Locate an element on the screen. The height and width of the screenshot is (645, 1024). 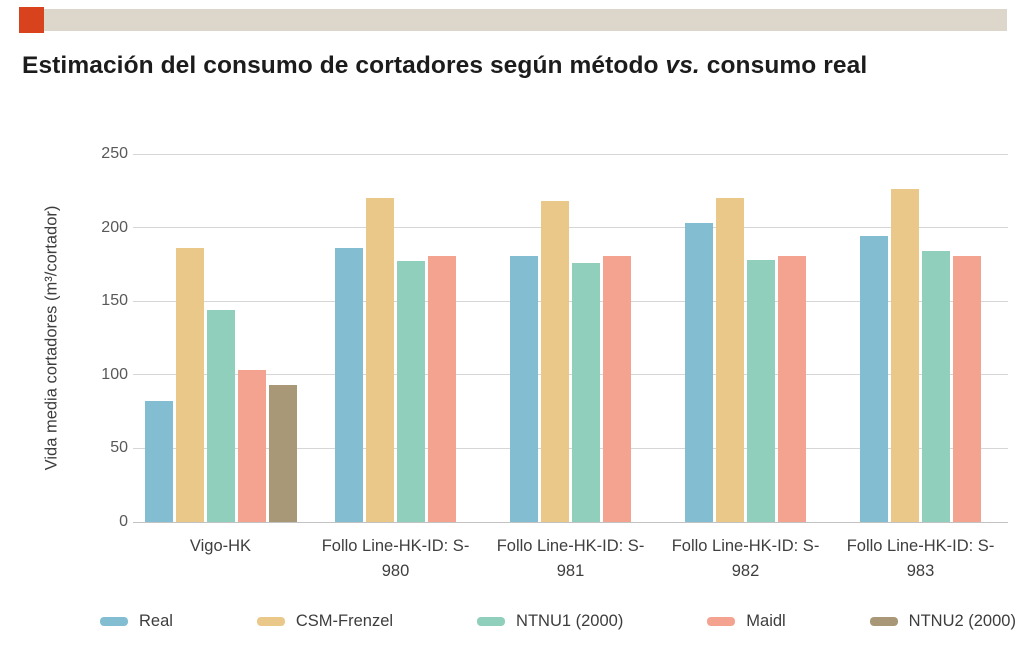
category-label: Vigo-HK is located at coordinates (220, 559).